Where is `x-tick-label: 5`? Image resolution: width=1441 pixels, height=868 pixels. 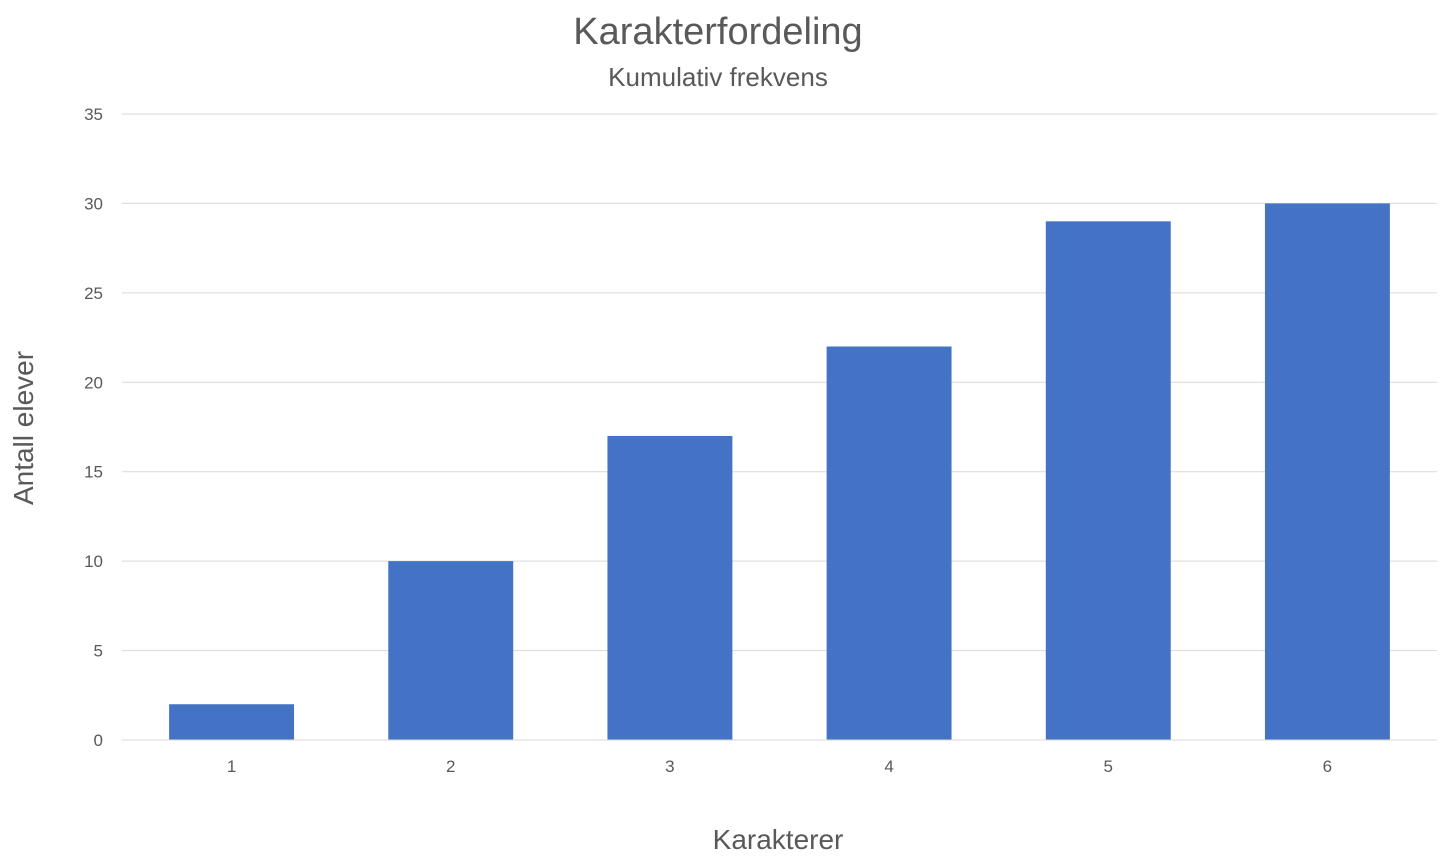 x-tick-label: 5 is located at coordinates (1108, 766).